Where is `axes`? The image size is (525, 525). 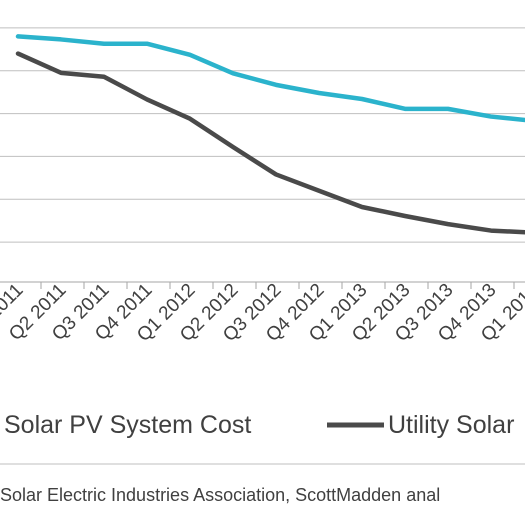 axes is located at coordinates (262, 285).